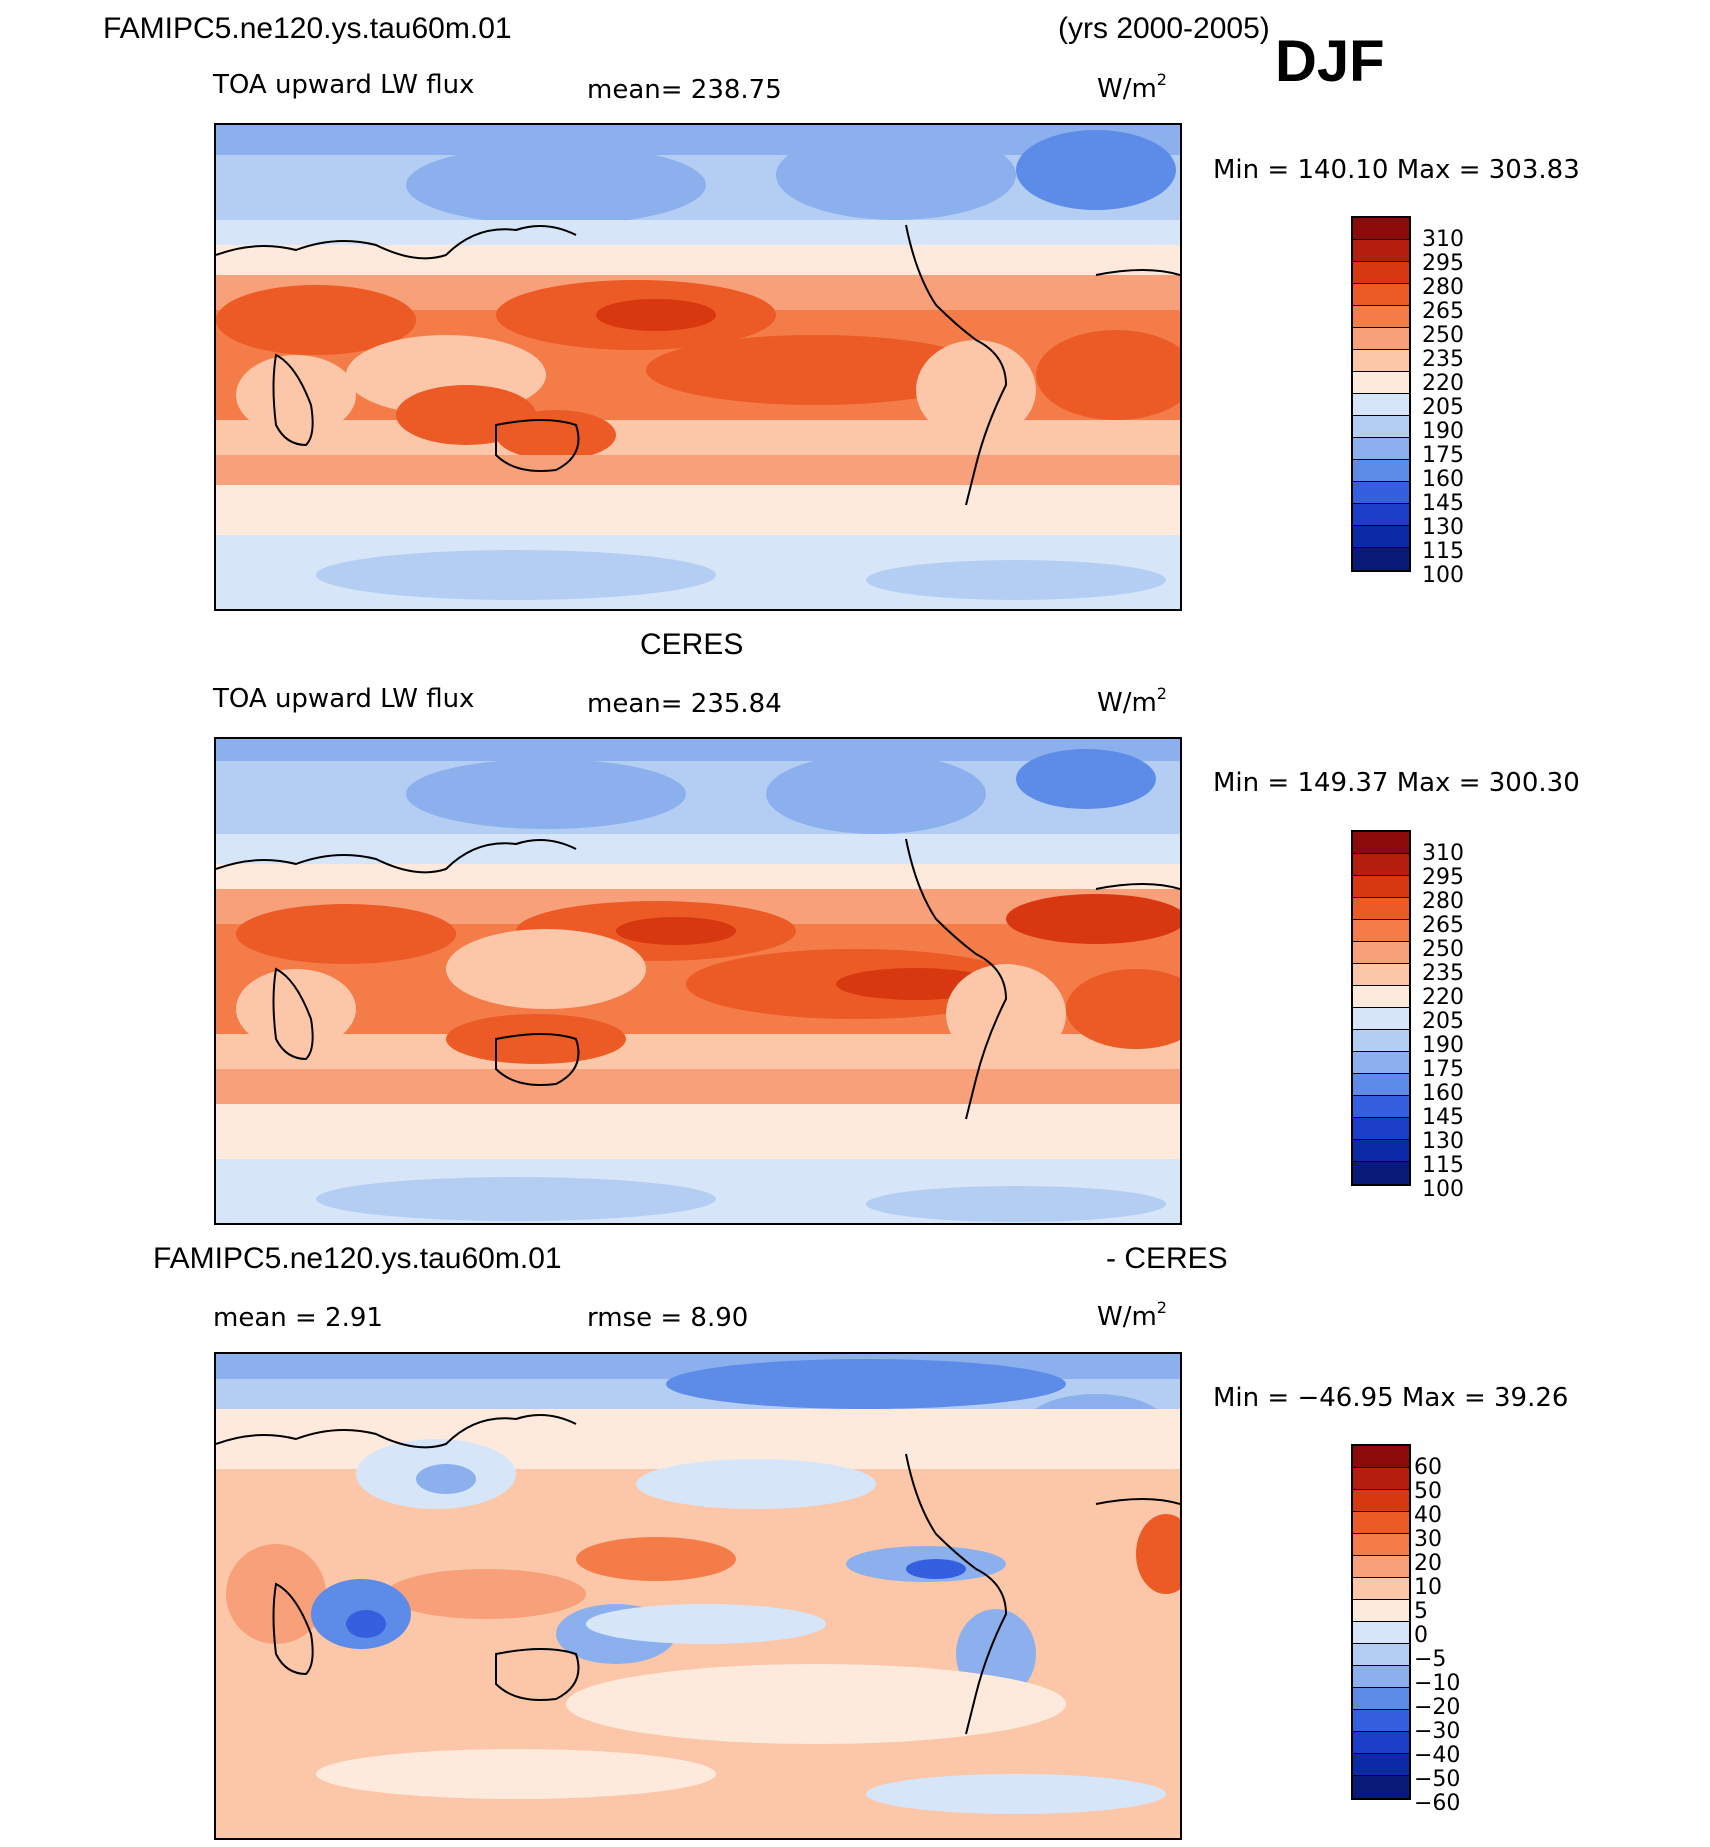 The width and height of the screenshot is (1710, 1847). Describe the element at coordinates (1164, 28) in the screenshot. I see `years-label: (yrs 2000-2005)` at that location.